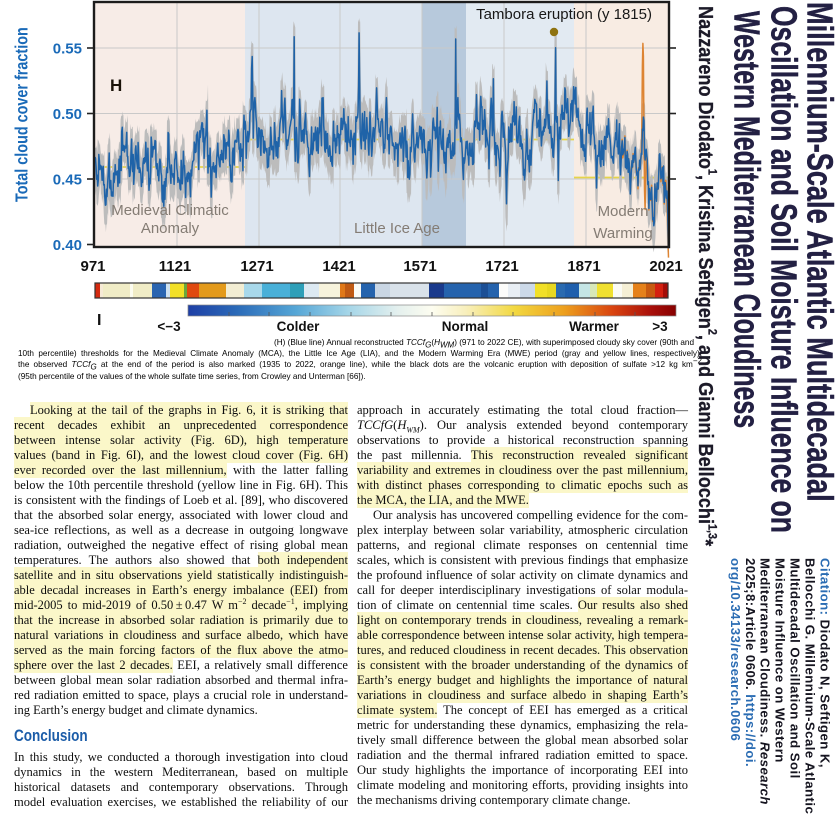 Image resolution: width=839 pixels, height=814 pixels. I want to click on svg-text: 2021, so click(665, 266).